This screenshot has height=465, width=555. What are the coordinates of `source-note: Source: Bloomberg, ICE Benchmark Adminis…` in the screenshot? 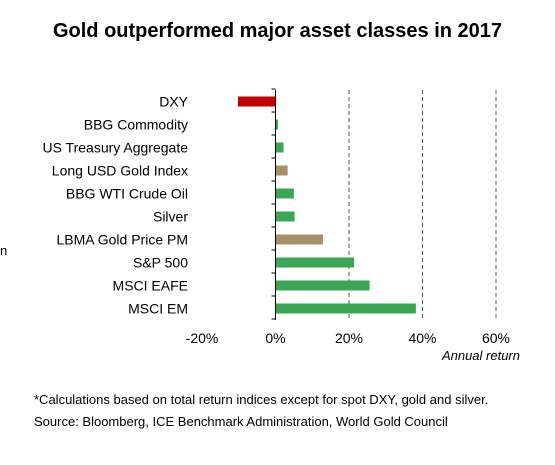 It's located at (241, 421).